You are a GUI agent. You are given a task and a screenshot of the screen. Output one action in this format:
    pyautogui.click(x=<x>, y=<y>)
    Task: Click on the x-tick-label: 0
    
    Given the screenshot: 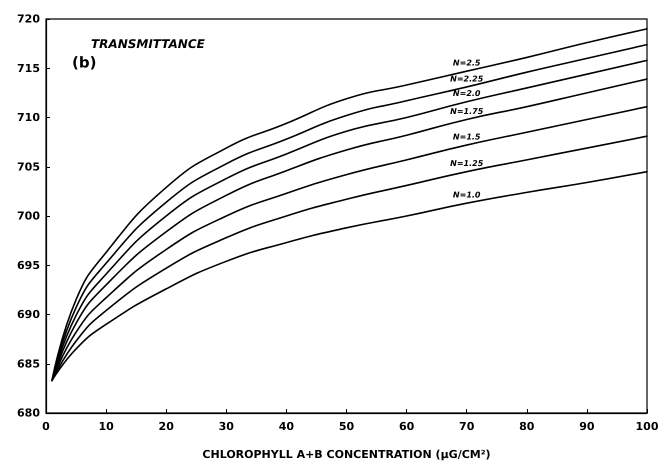 What is the action you would take?
    pyautogui.click(x=46, y=426)
    